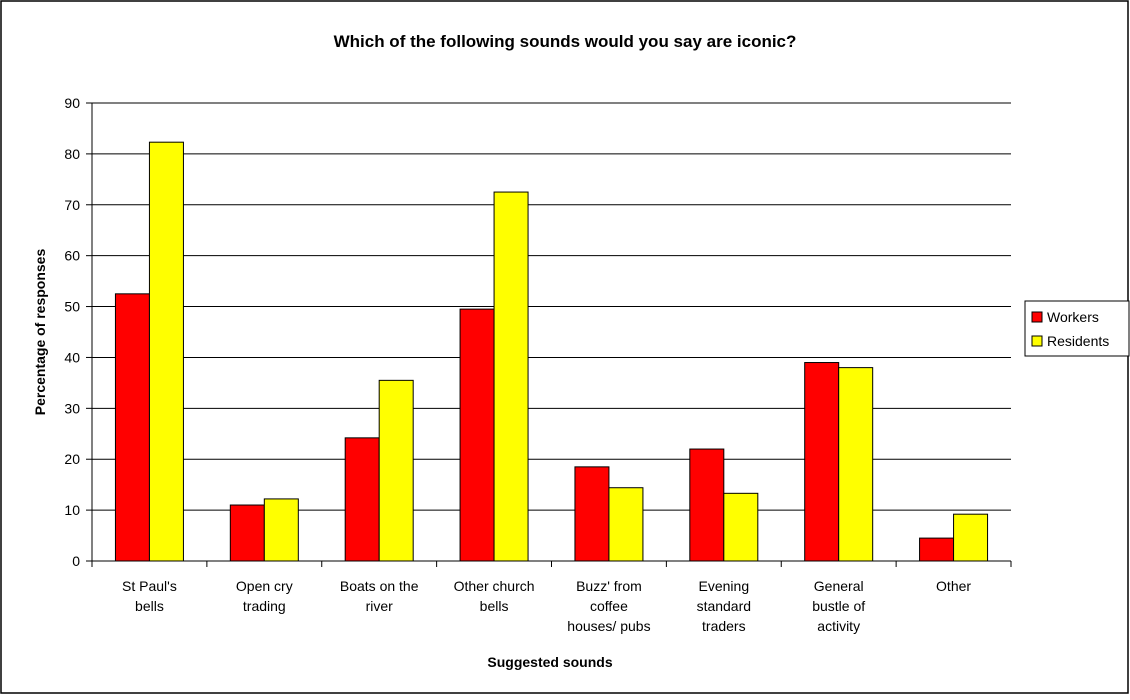 Image resolution: width=1130 pixels, height=700 pixels. Describe the element at coordinates (724, 586) in the screenshot. I see `x-tick-label-line: Evening` at that location.